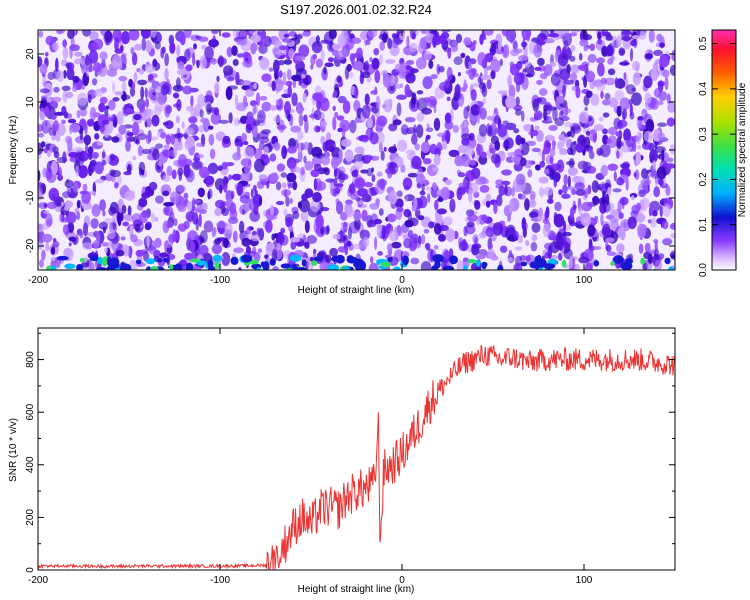 The width and height of the screenshot is (750, 600). Describe the element at coordinates (584, 580) in the screenshot. I see `x-tick-label: 100` at that location.